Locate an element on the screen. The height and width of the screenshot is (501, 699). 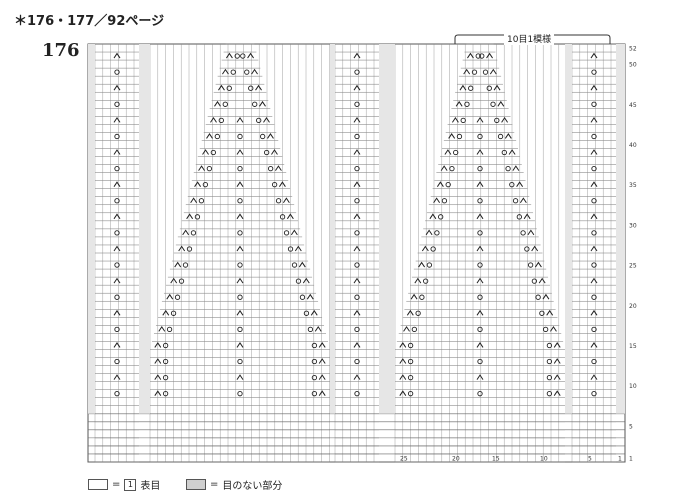
row-number: 35 is located at coordinates (633, 185).